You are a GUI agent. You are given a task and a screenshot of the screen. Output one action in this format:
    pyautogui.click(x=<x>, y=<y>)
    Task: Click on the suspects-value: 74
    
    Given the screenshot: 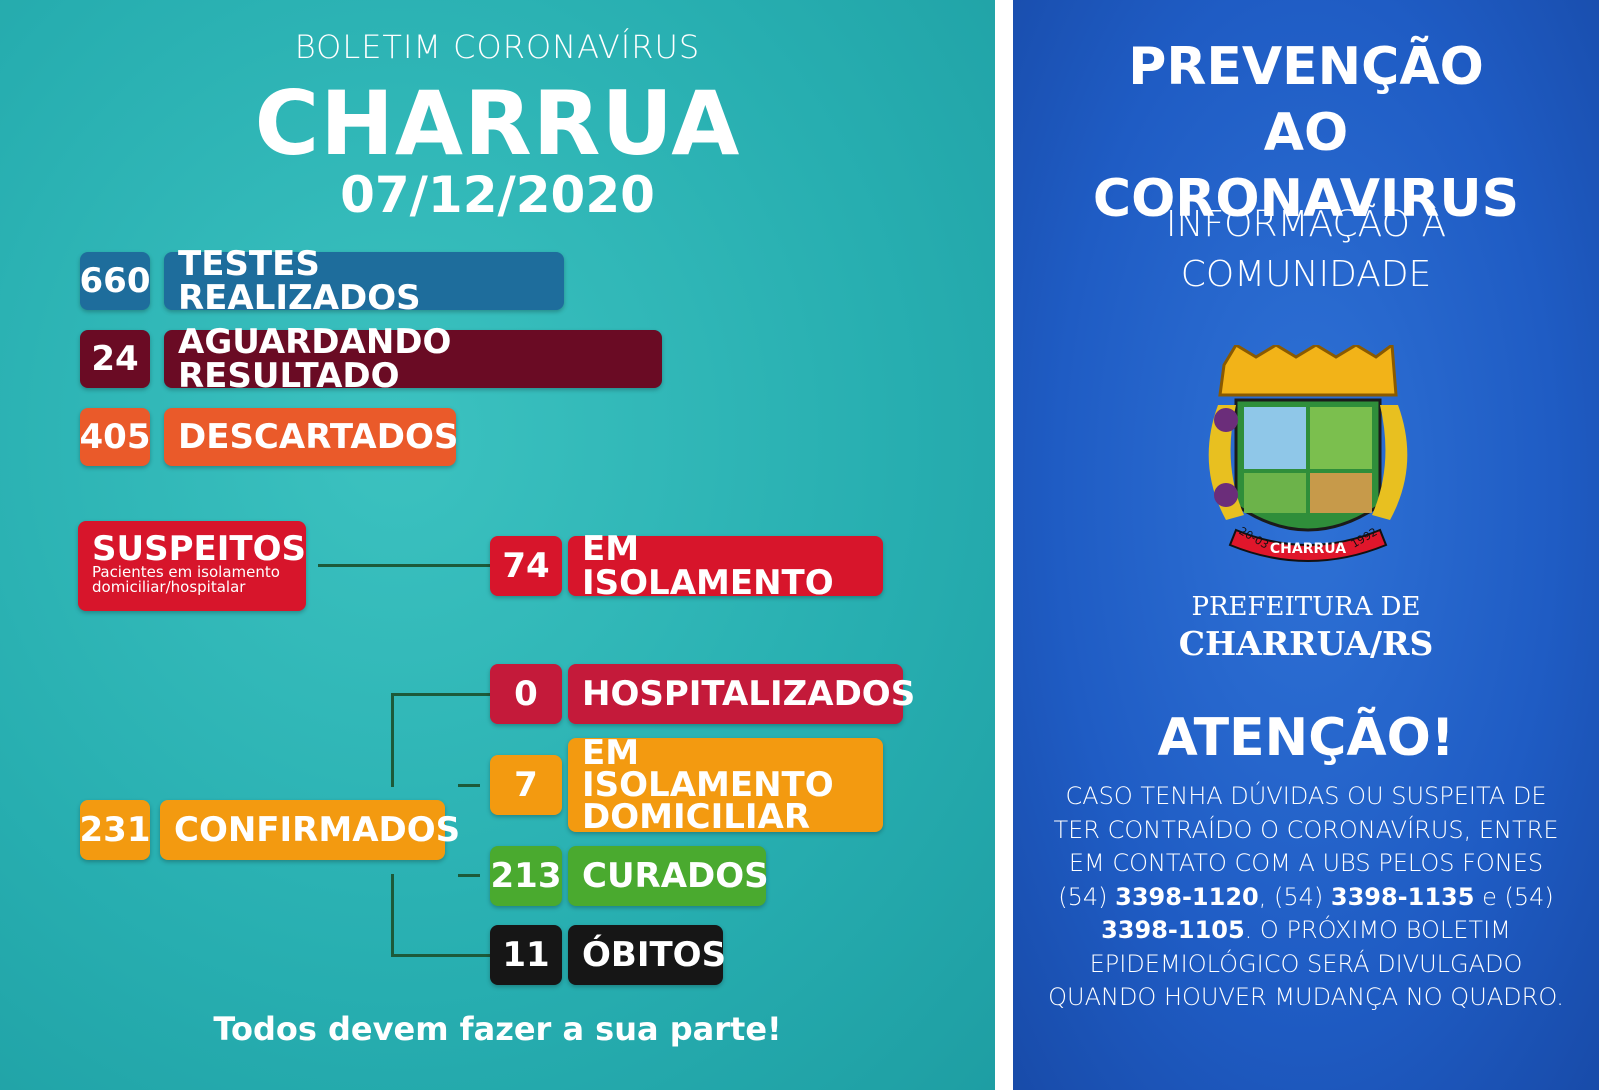 What is the action you would take?
    pyautogui.click(x=526, y=566)
    